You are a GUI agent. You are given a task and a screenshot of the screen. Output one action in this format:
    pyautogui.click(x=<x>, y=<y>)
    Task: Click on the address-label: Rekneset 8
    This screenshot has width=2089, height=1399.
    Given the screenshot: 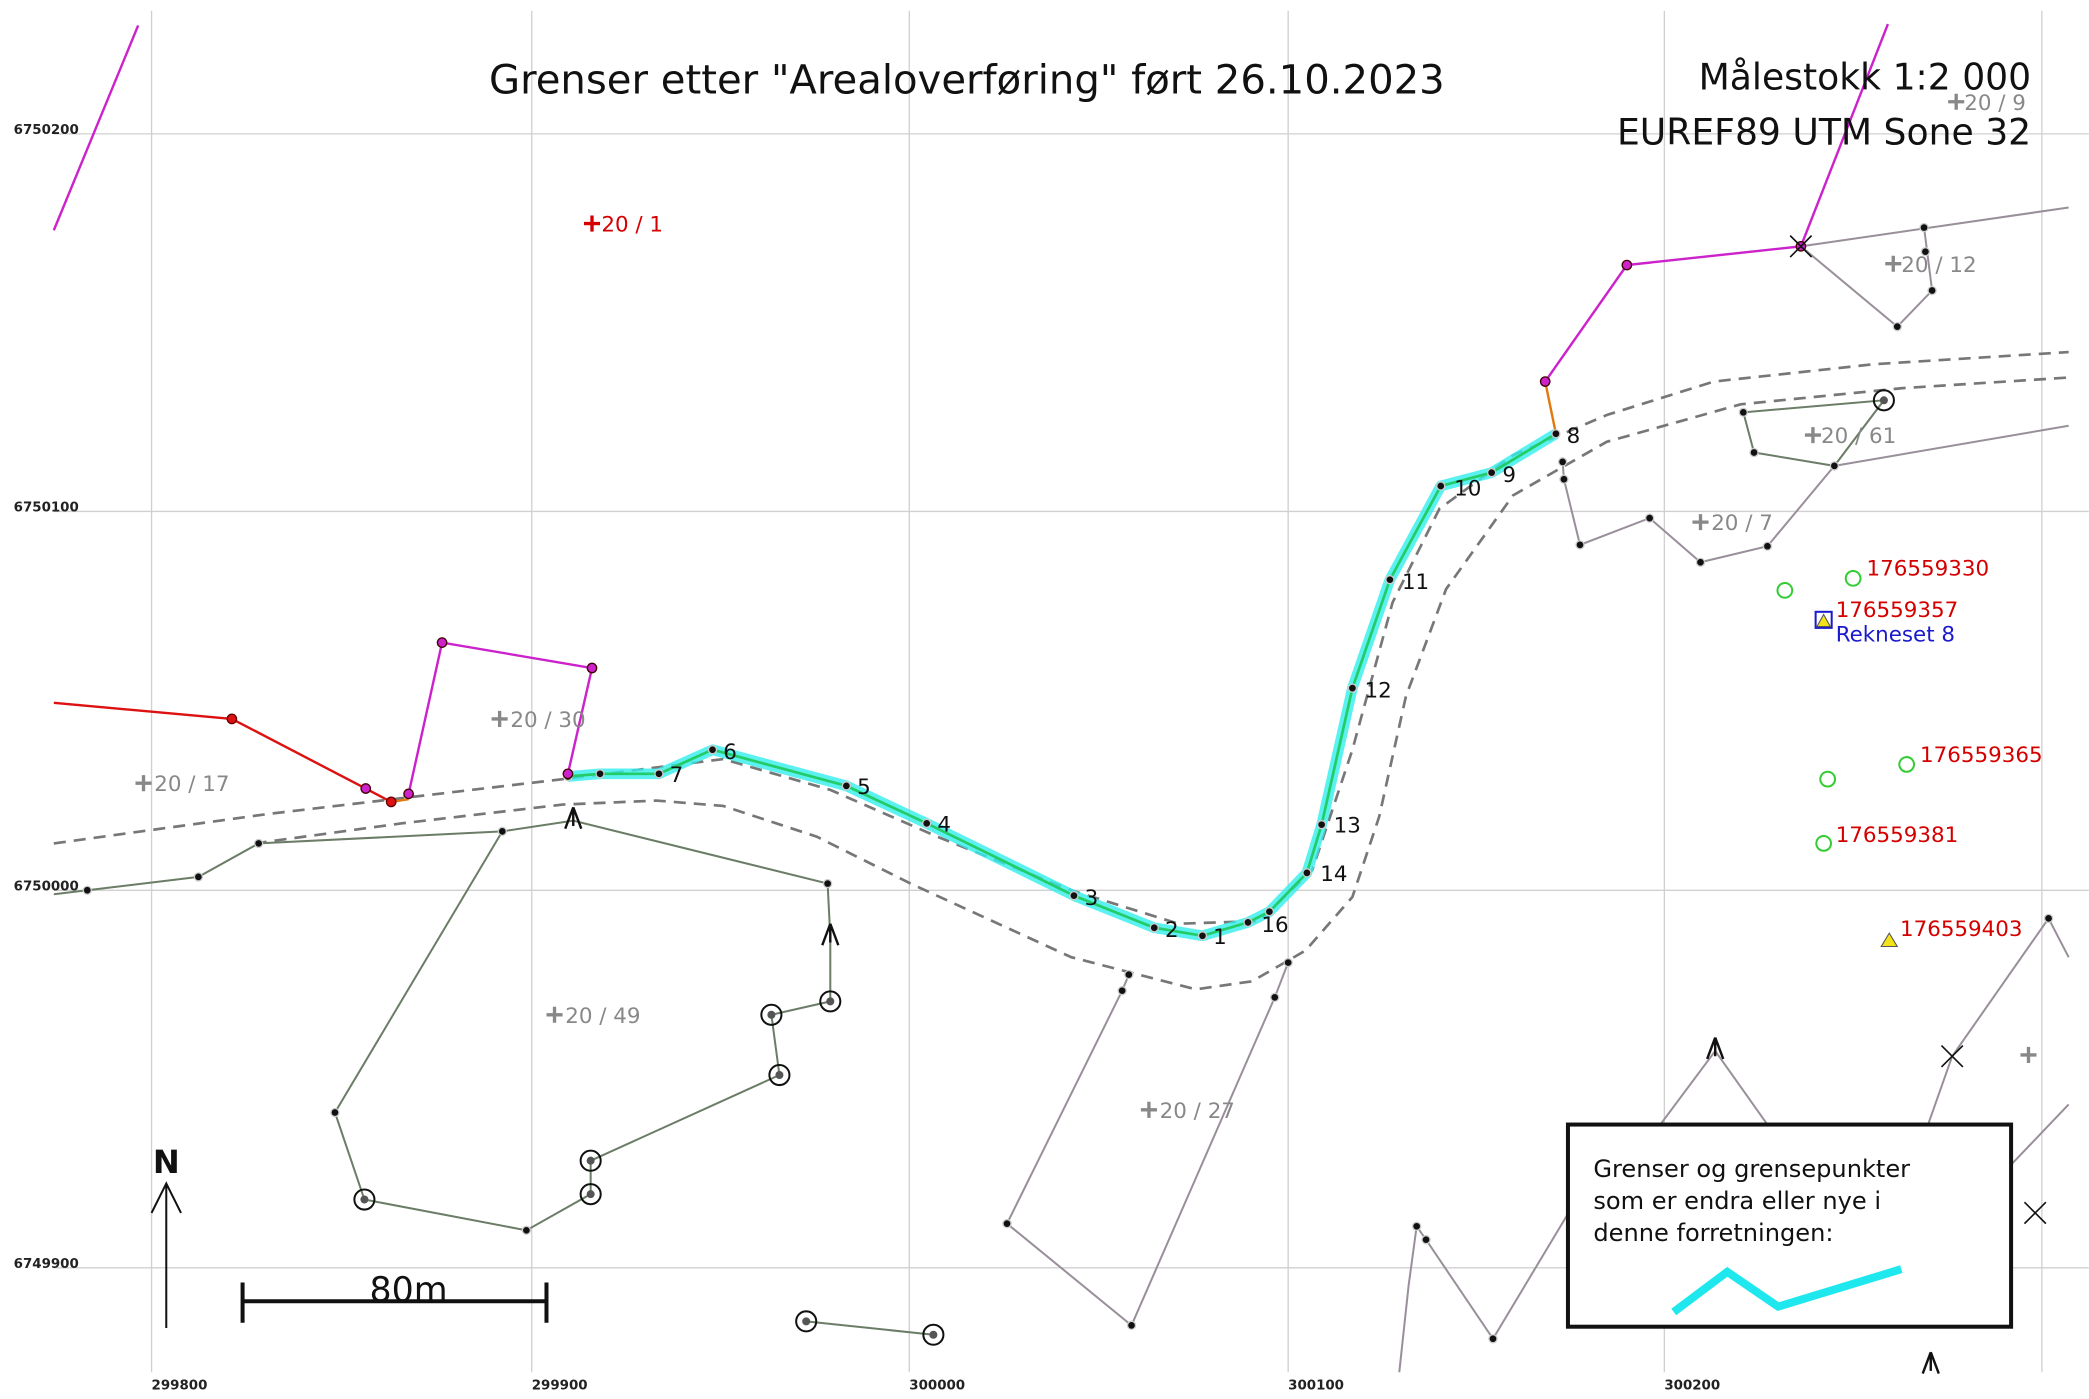 What is the action you would take?
    pyautogui.click(x=1895, y=634)
    